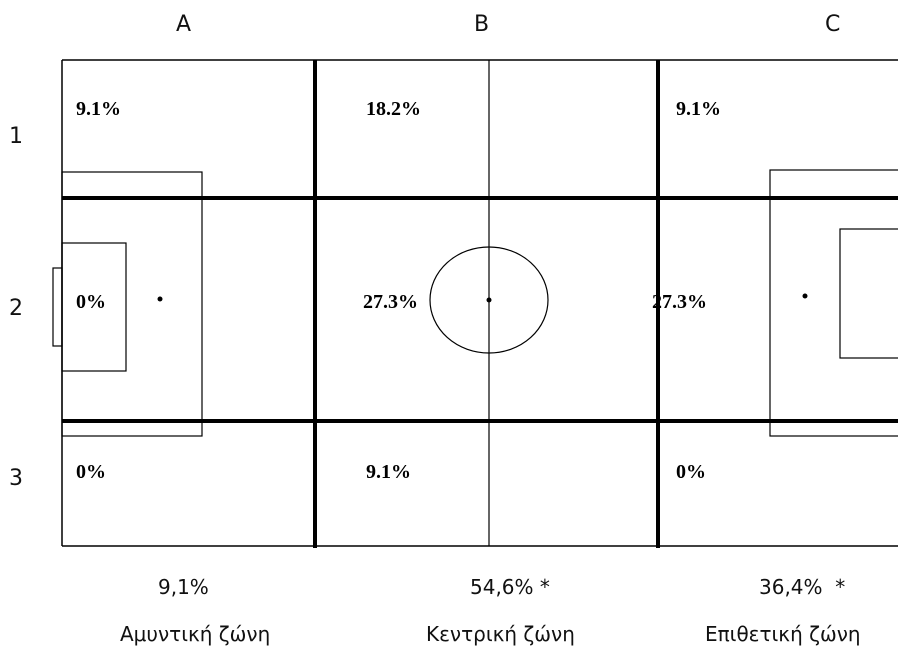  Describe the element at coordinates (390, 302) in the screenshot. I see `cell-b2-value: 27.3%` at that location.